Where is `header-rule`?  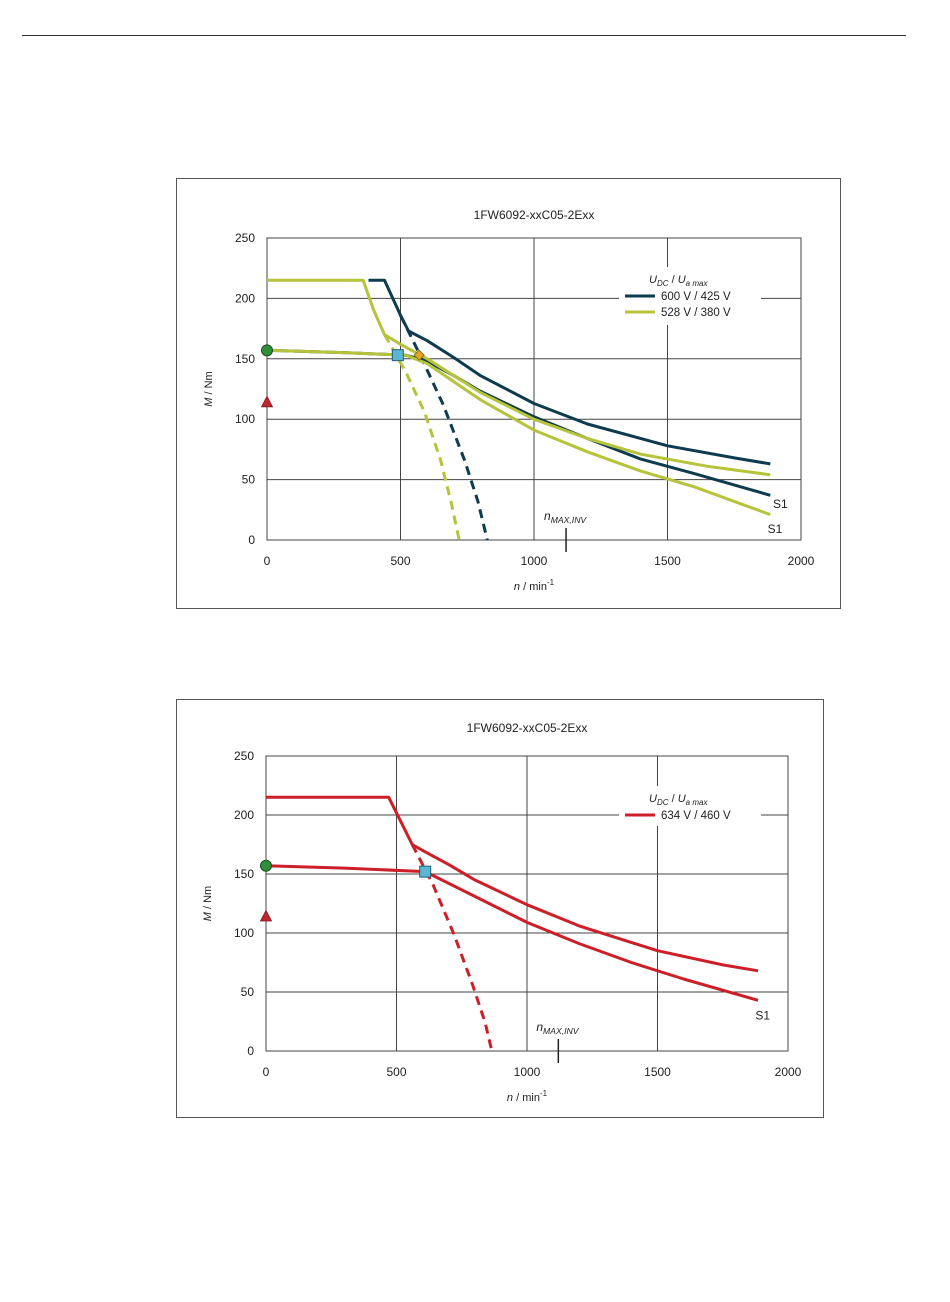
header-rule is located at coordinates (464, 35).